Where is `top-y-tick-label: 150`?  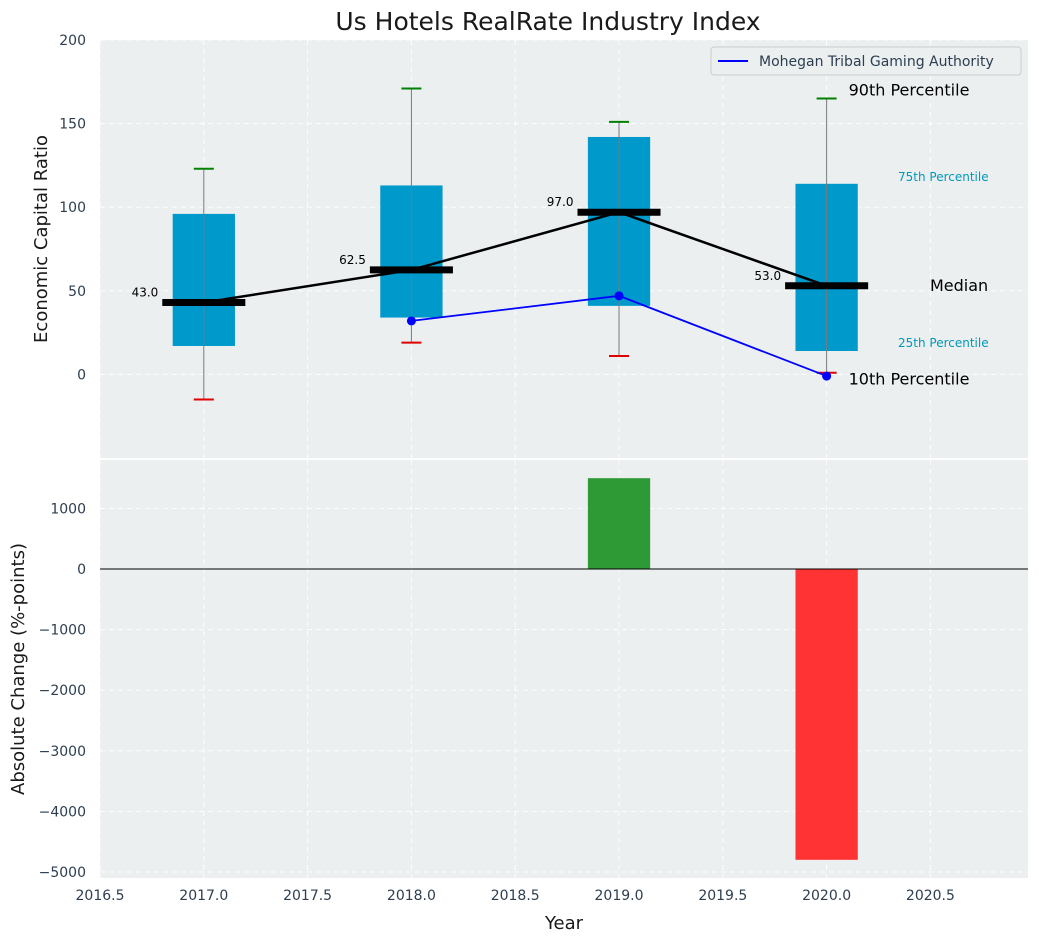
top-y-tick-label: 150 is located at coordinates (72, 125).